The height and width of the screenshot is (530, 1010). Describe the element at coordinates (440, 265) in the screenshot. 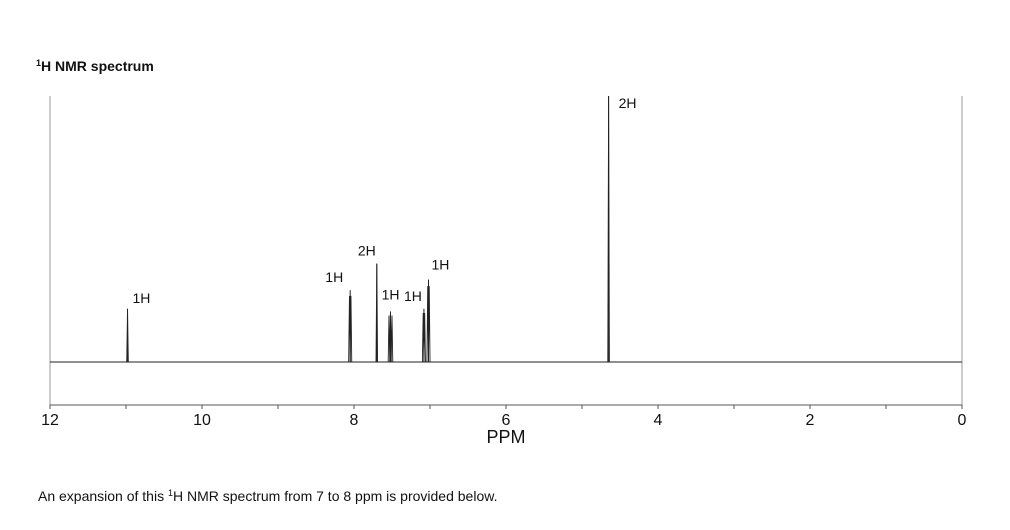

I see `integration-label-5: 1H` at that location.